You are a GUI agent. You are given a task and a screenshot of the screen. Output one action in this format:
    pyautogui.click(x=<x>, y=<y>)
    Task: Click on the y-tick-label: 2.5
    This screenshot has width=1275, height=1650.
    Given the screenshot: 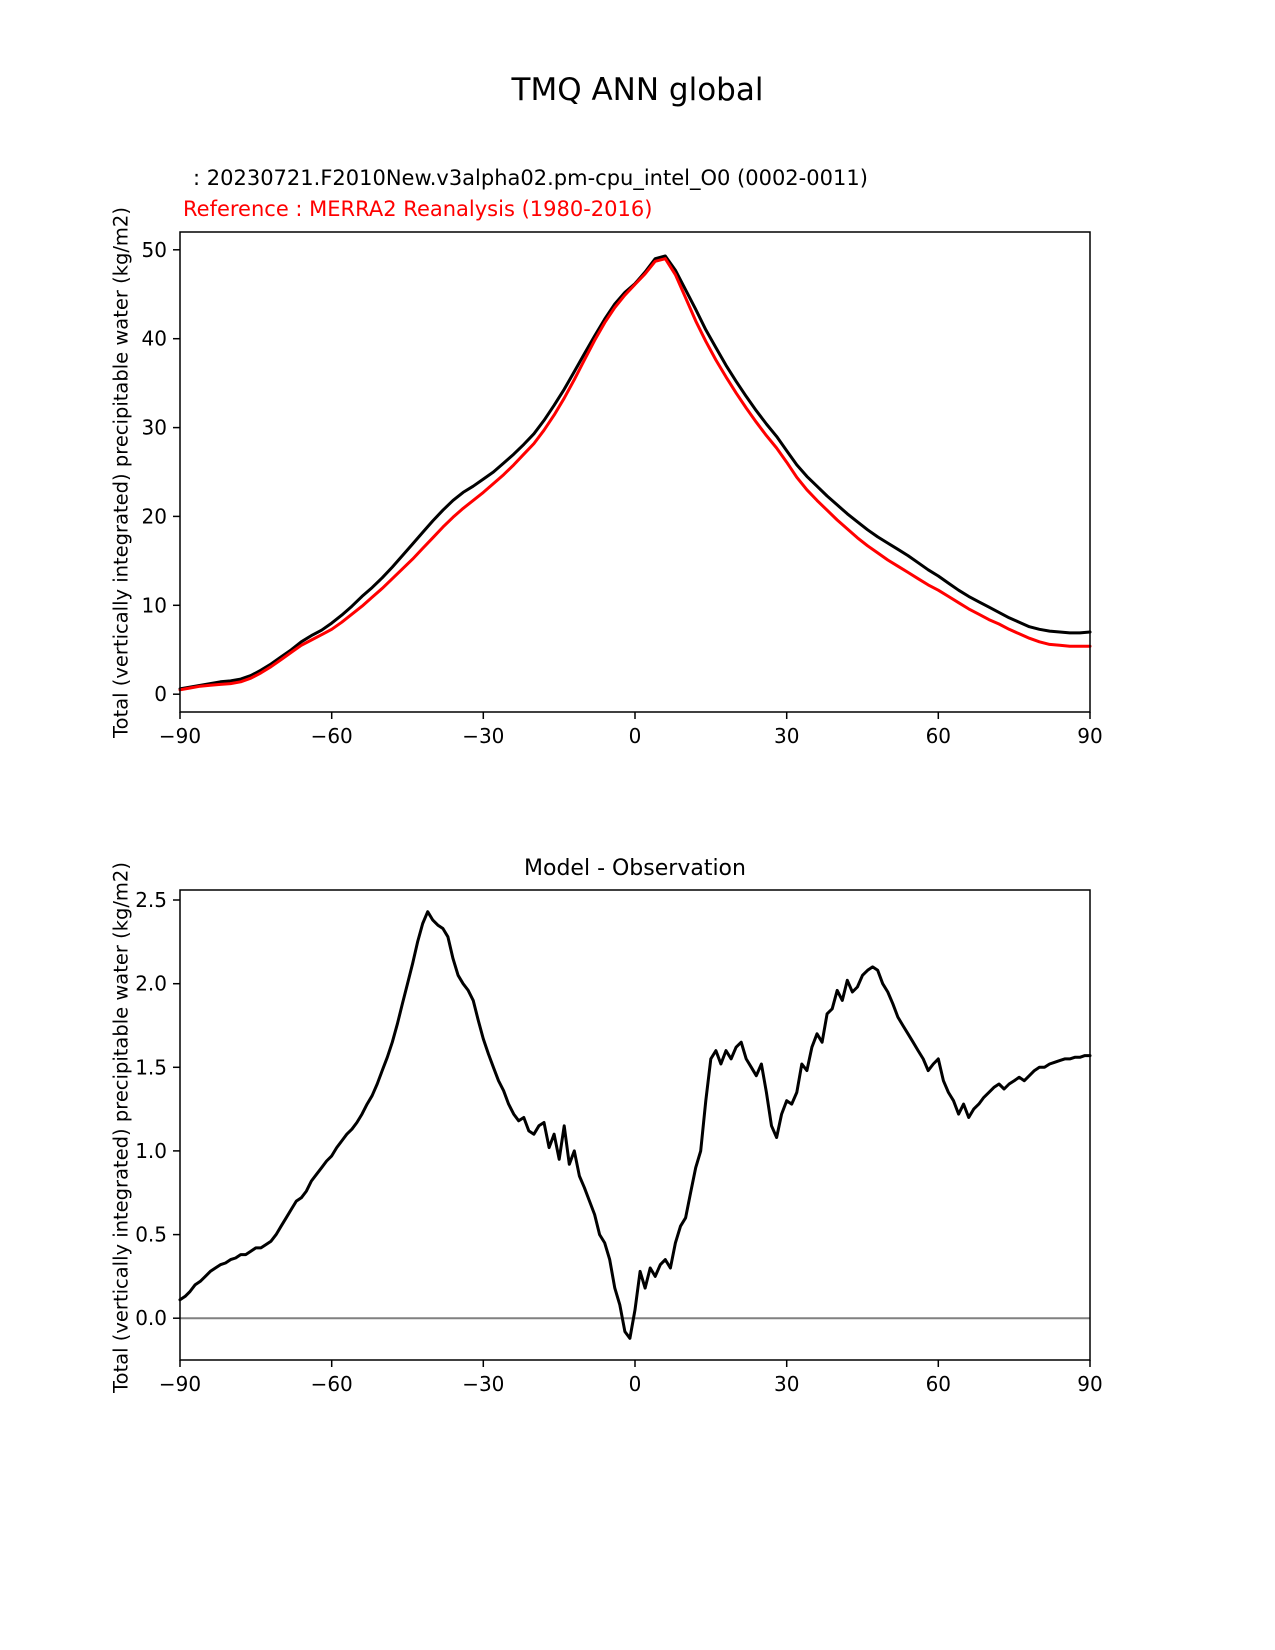 What is the action you would take?
    pyautogui.click(x=151, y=900)
    